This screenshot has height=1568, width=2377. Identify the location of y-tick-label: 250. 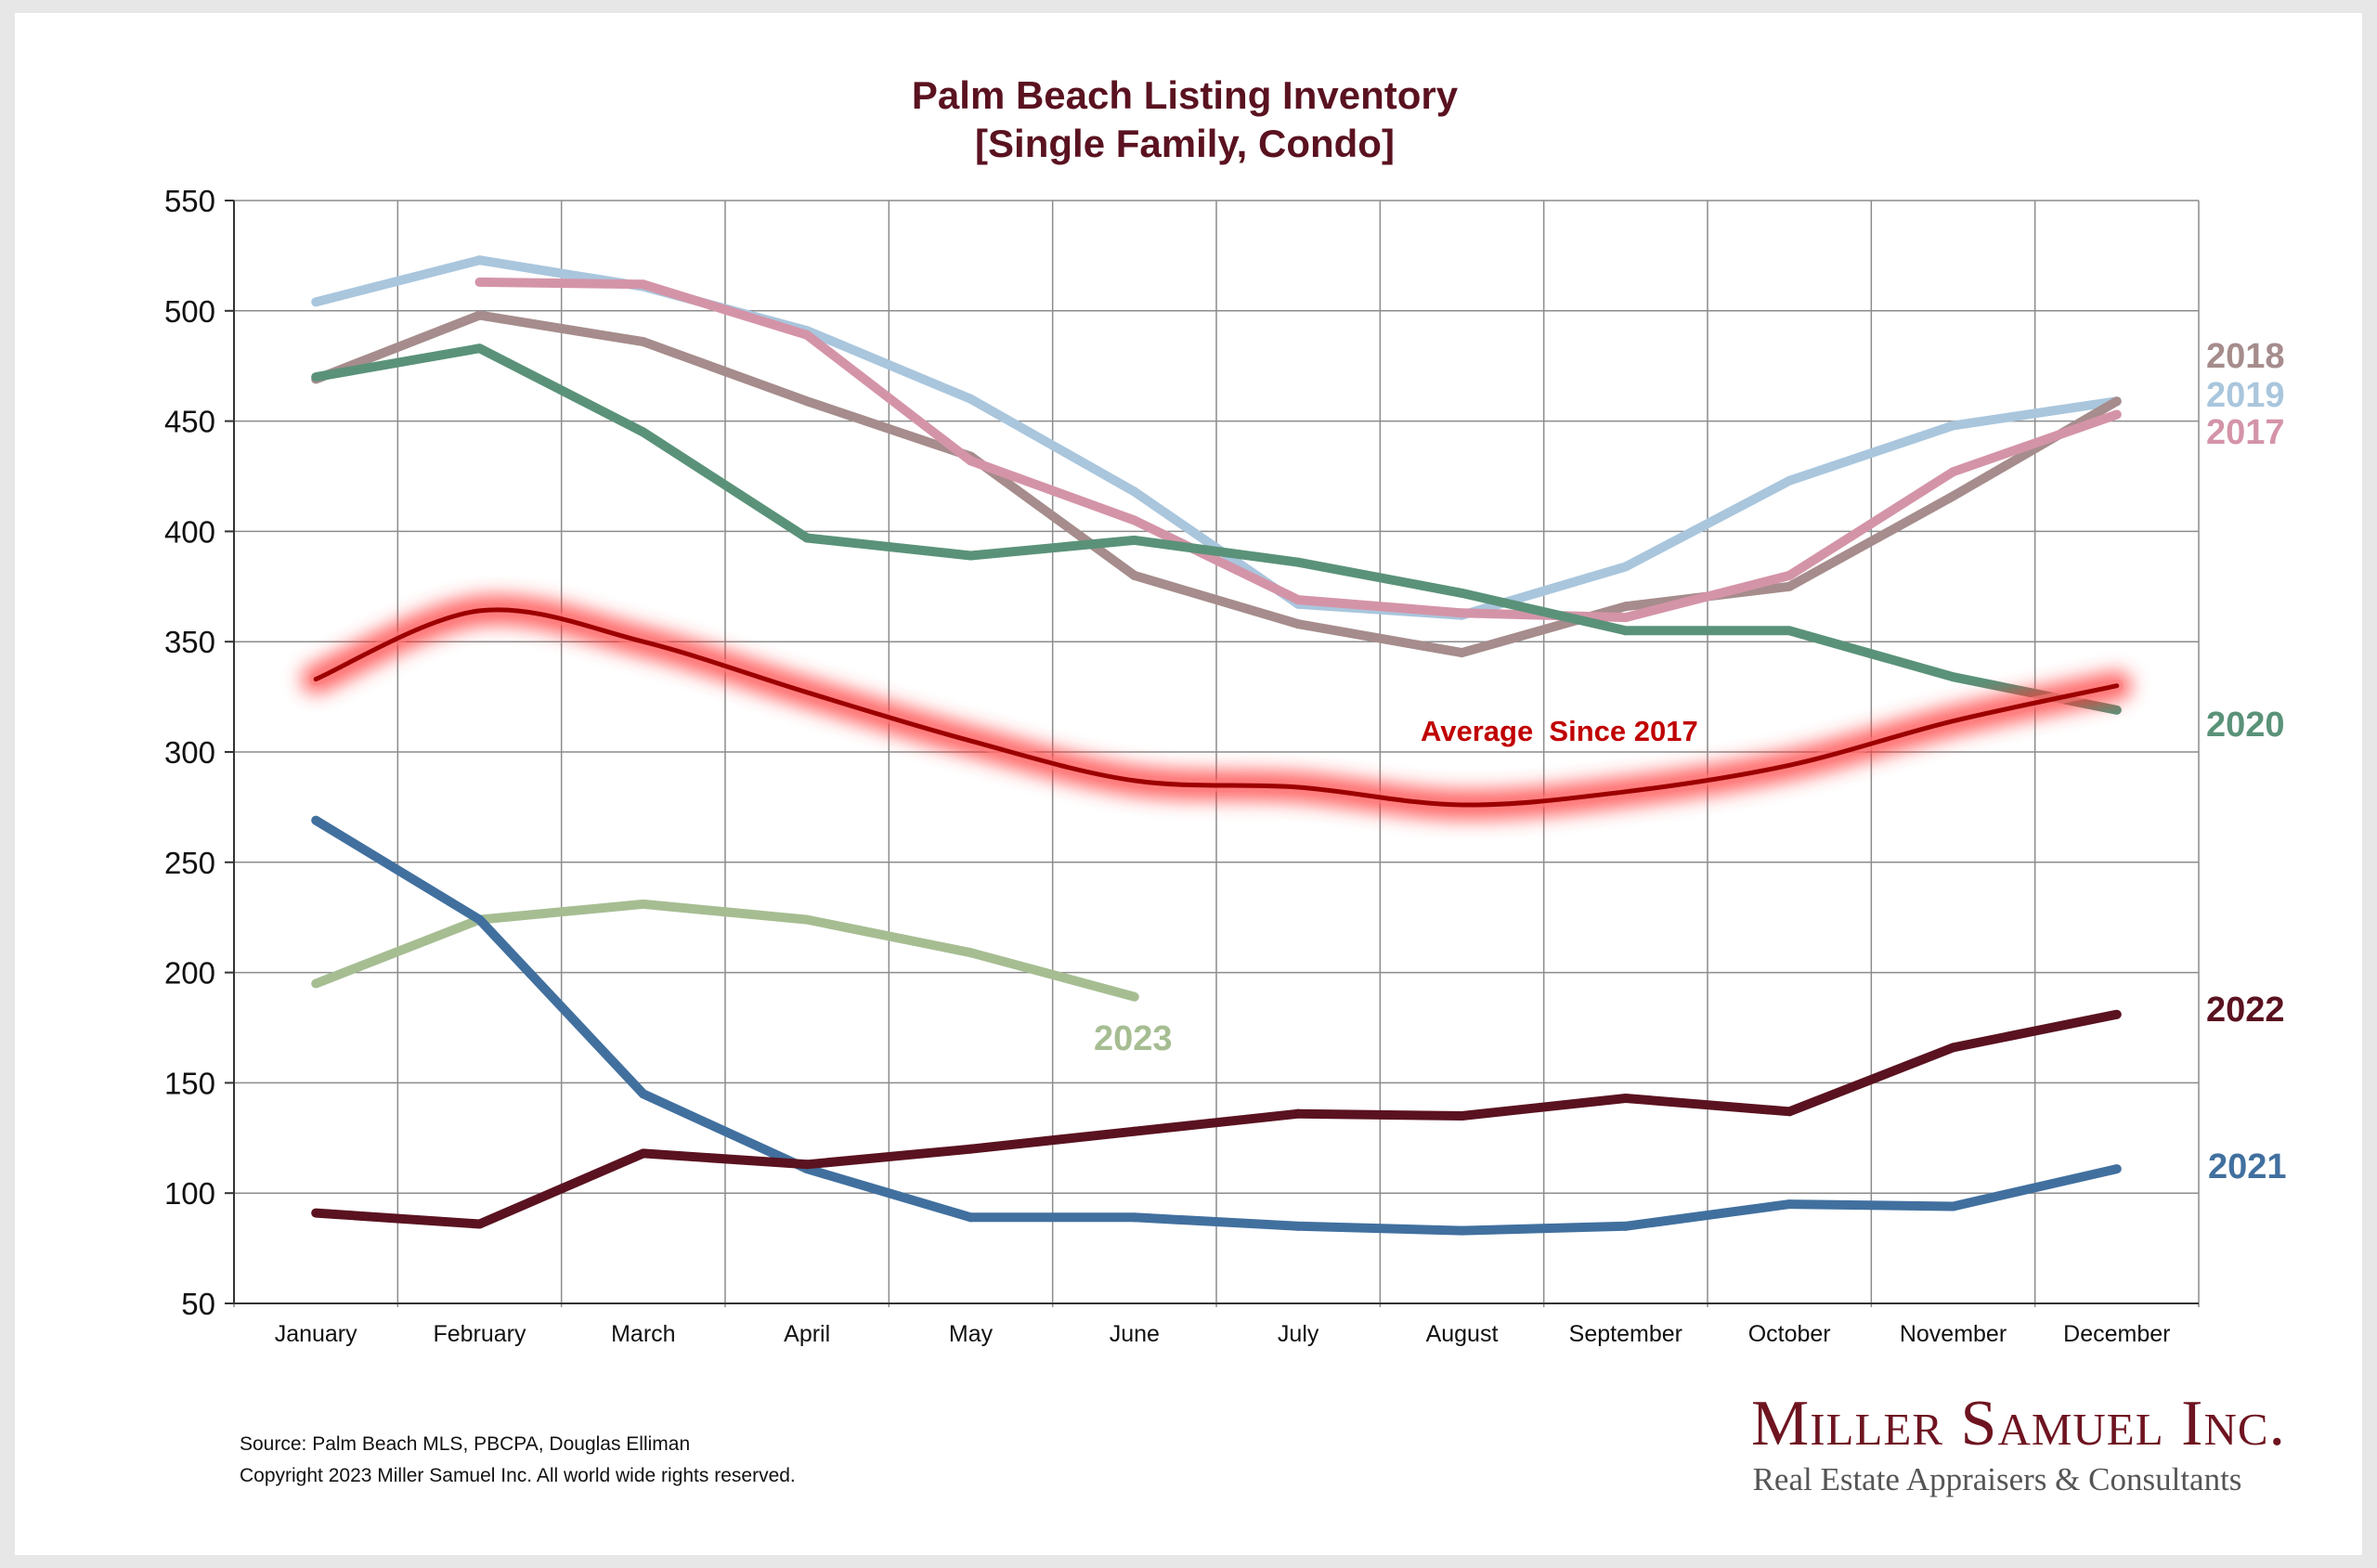
(189, 863).